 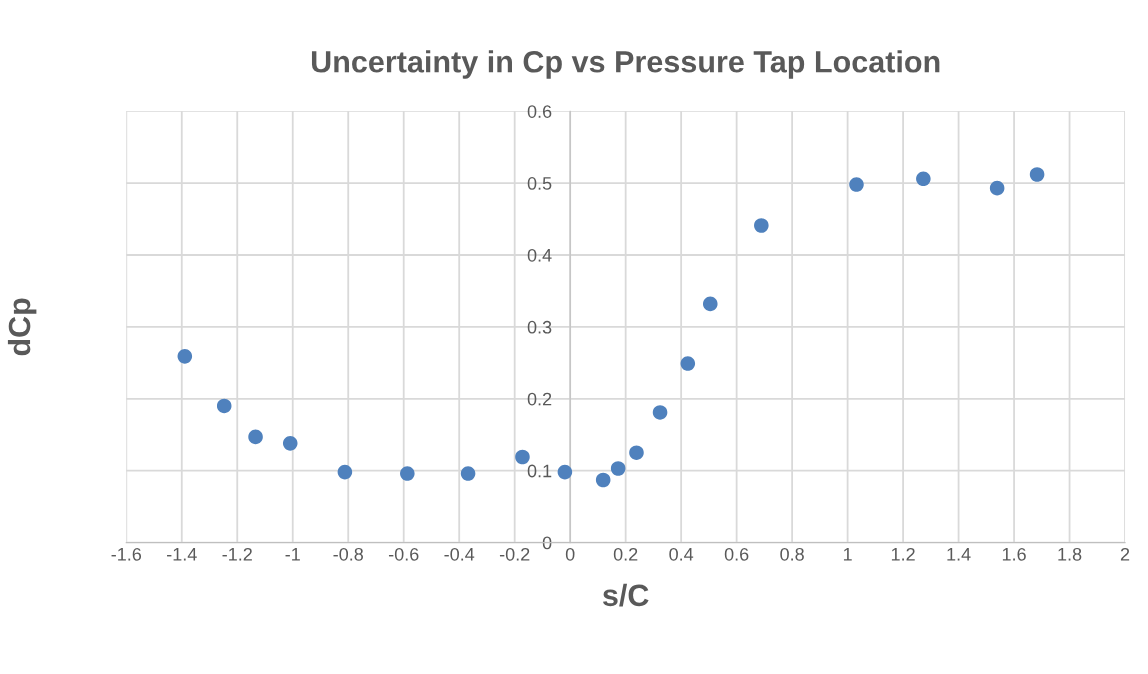 What do you see at coordinates (348, 554) in the screenshot?
I see `x-tick-label: -0.8` at bounding box center [348, 554].